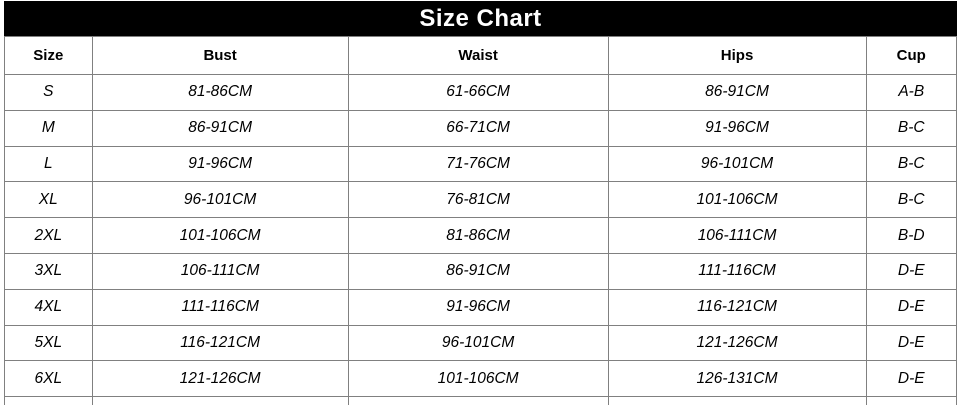  What do you see at coordinates (911, 55) in the screenshot?
I see `column-header-cup: Cup` at bounding box center [911, 55].